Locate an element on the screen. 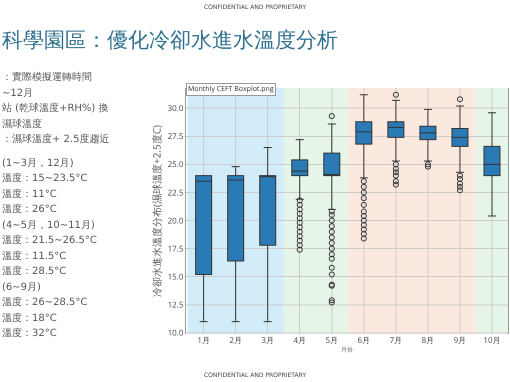 The image size is (510, 382). x-tick-label: 7月 is located at coordinates (396, 340).